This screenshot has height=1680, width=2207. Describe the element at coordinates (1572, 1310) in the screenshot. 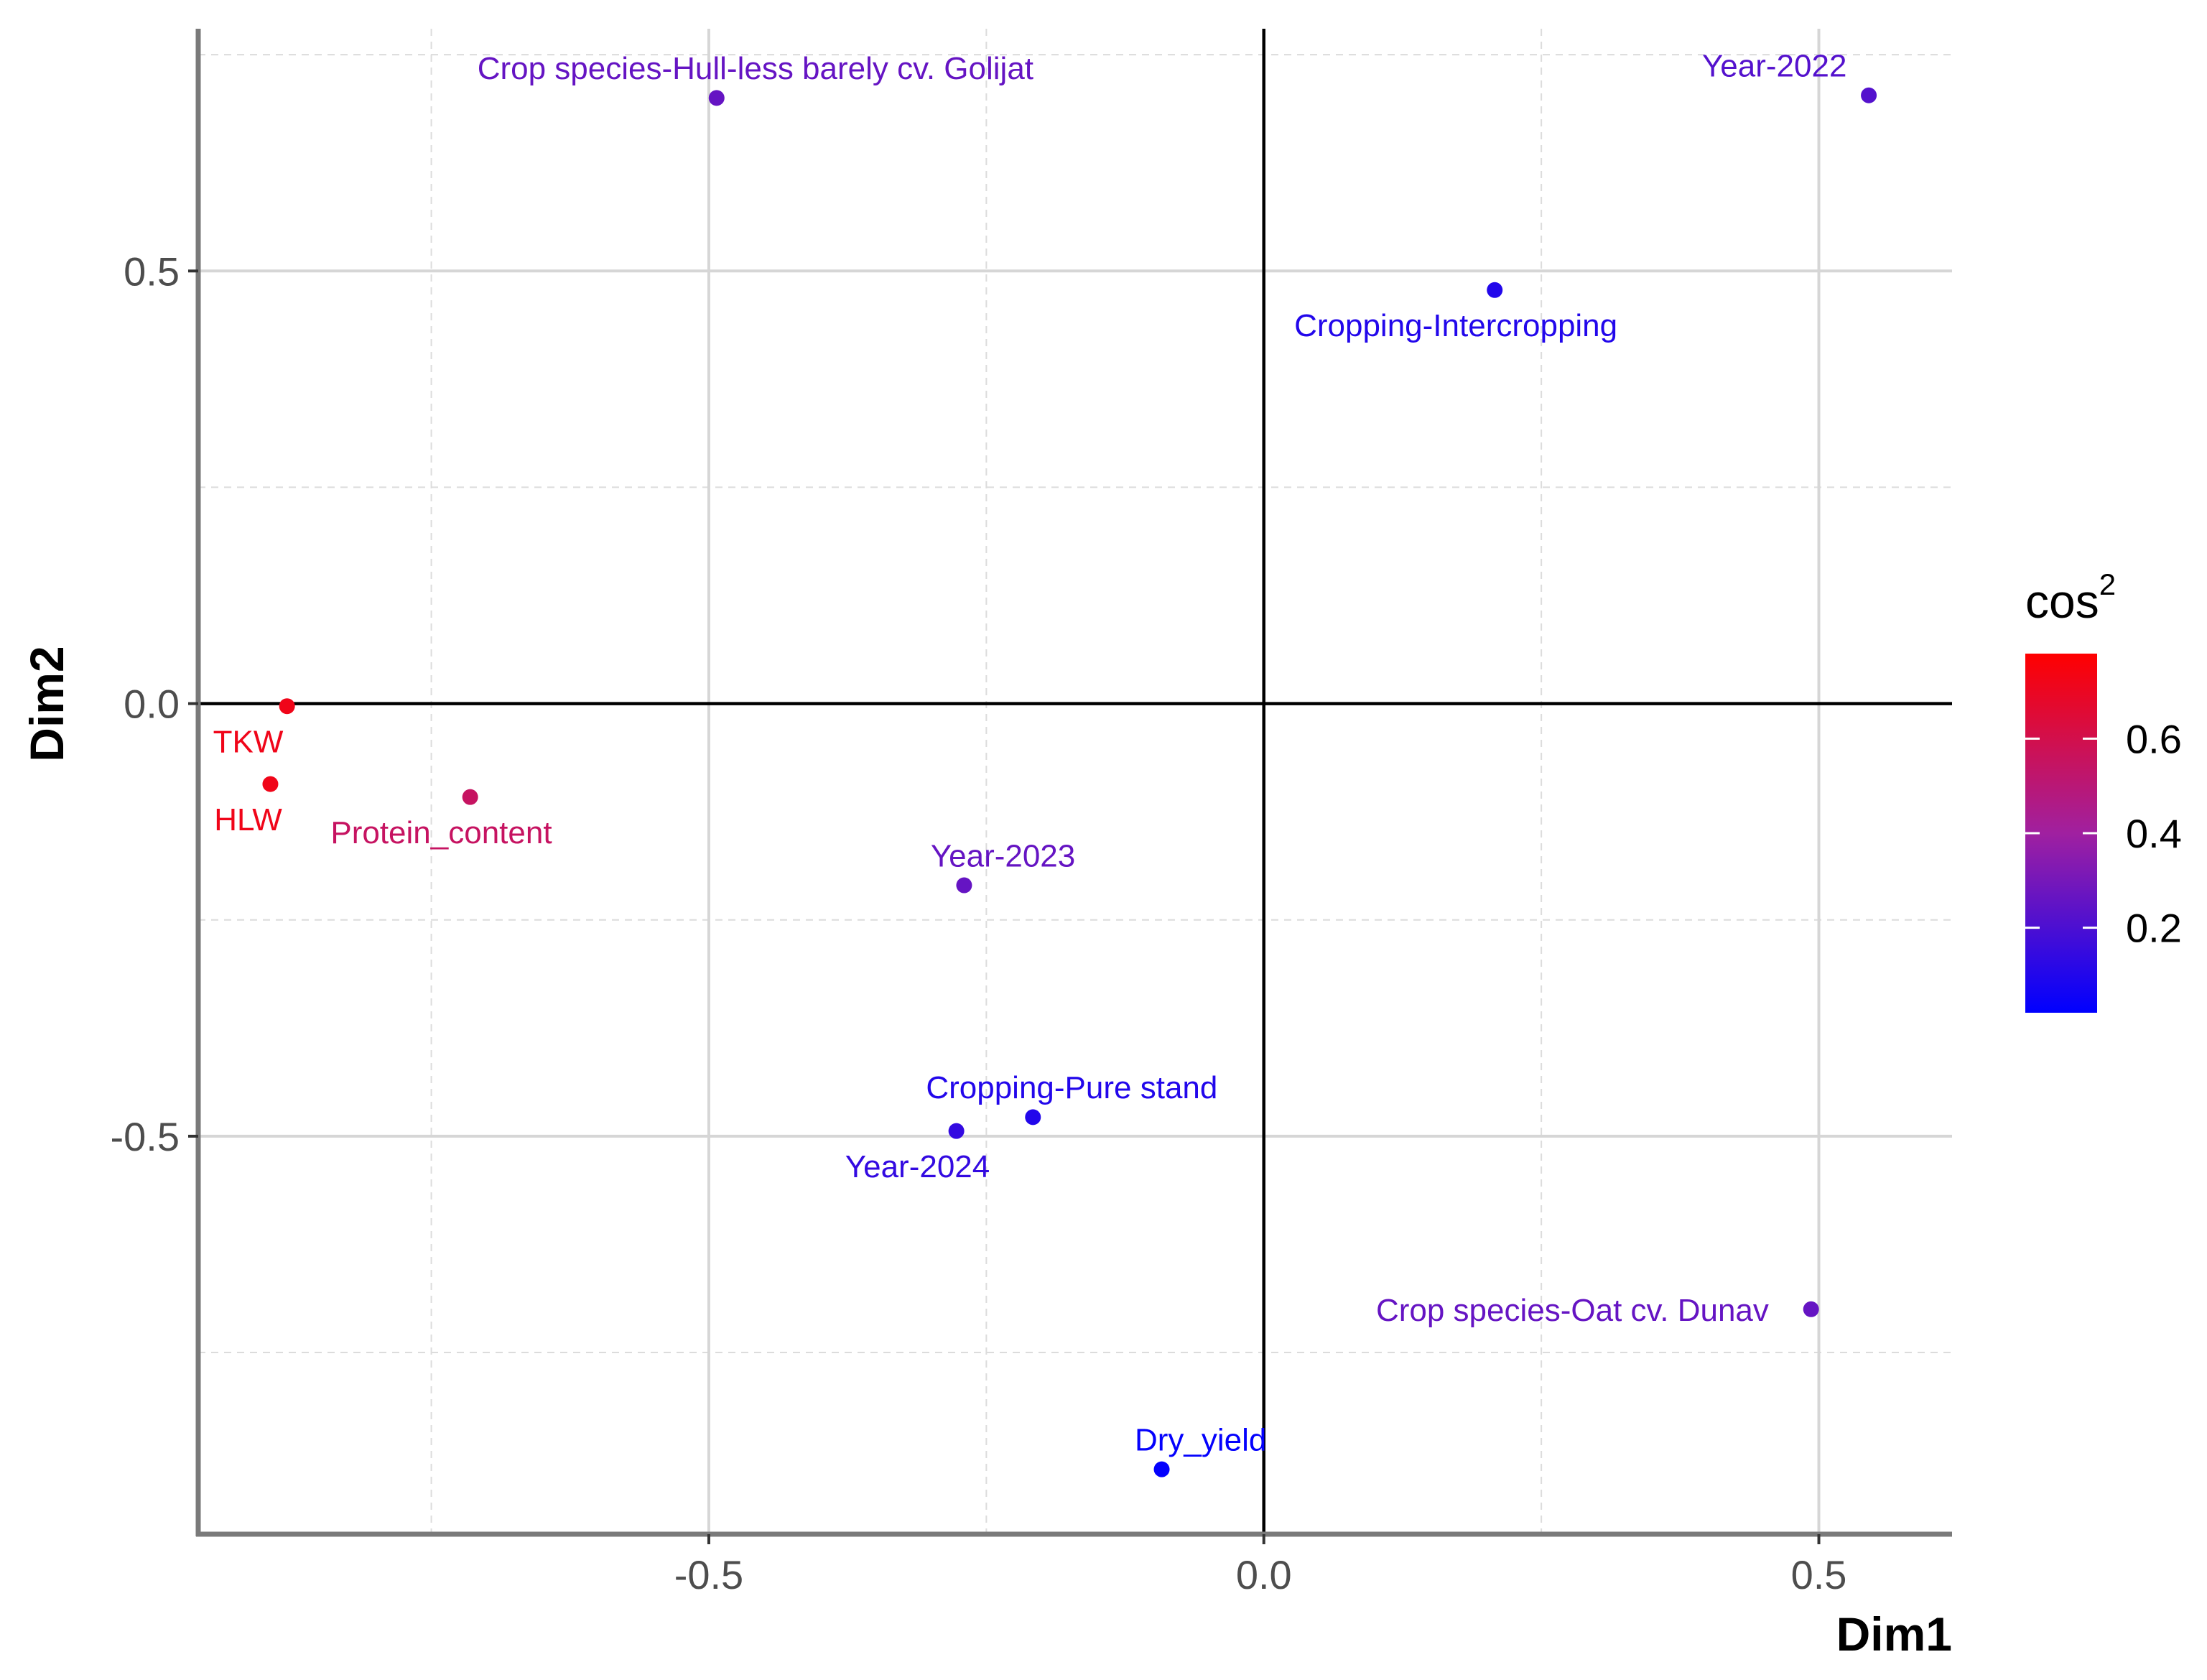

I see `point-label: Crop species-Oat cv. Dunav` at that location.